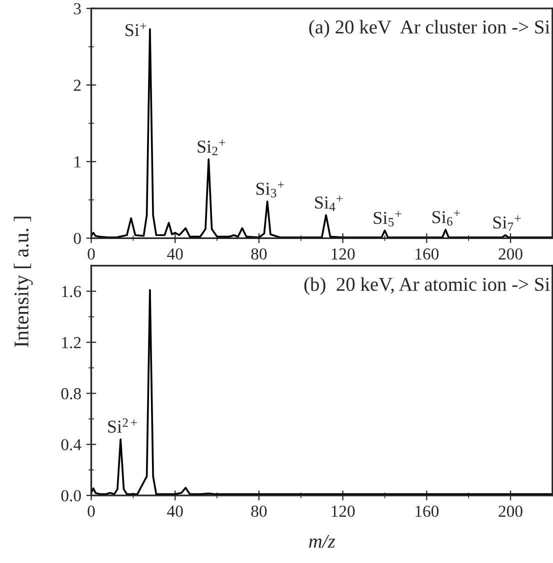 This screenshot has width=553, height=563. I want to click on annotation: Si$^{2+}$, so click(122, 425).